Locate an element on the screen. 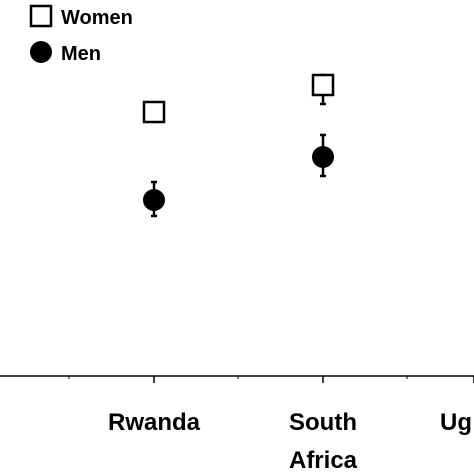 The height and width of the screenshot is (474, 474). data-marks is located at coordinates (238, 145).